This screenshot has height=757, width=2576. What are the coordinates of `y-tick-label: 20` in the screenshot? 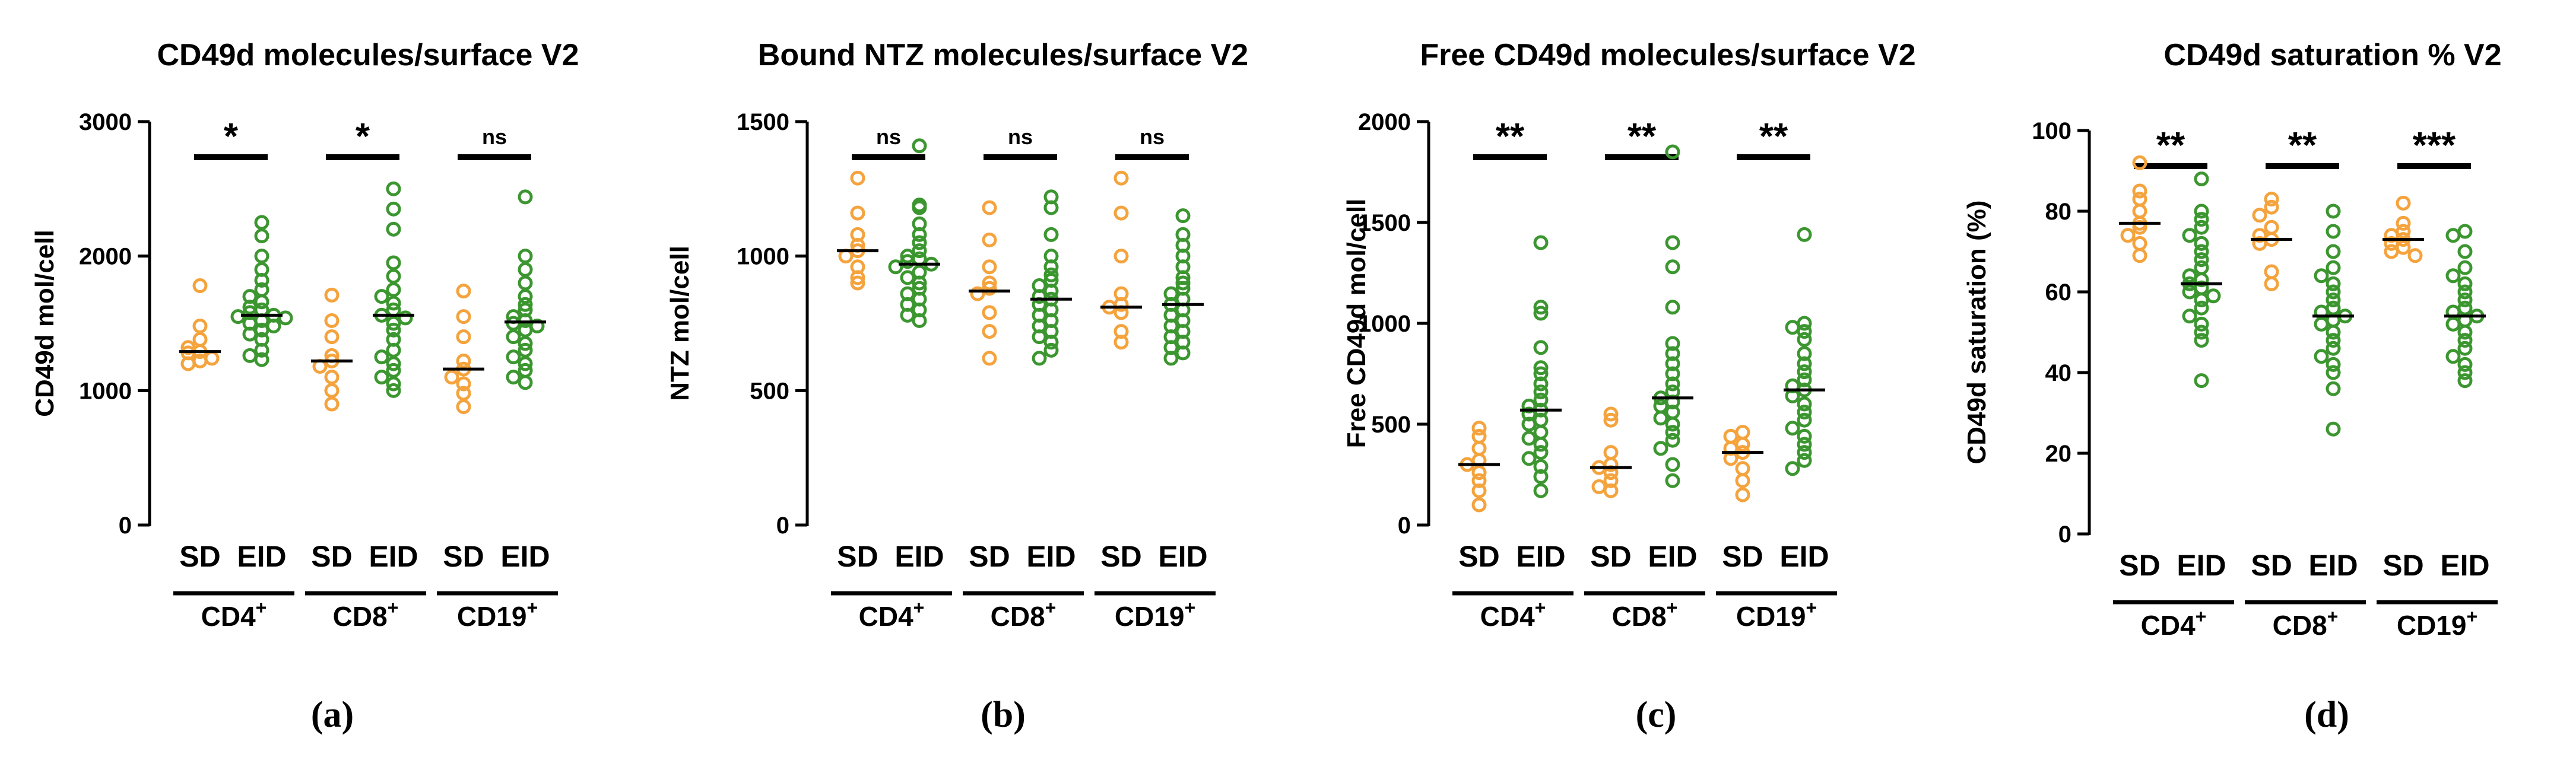 It's located at (2058, 454).